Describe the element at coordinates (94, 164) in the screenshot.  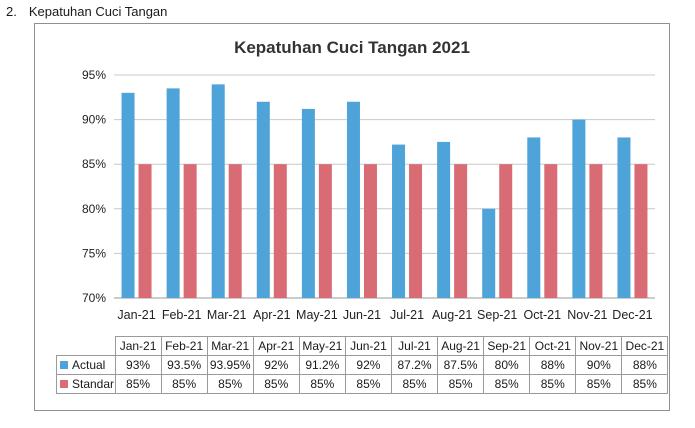
I see `y-tick-label: 85%` at that location.